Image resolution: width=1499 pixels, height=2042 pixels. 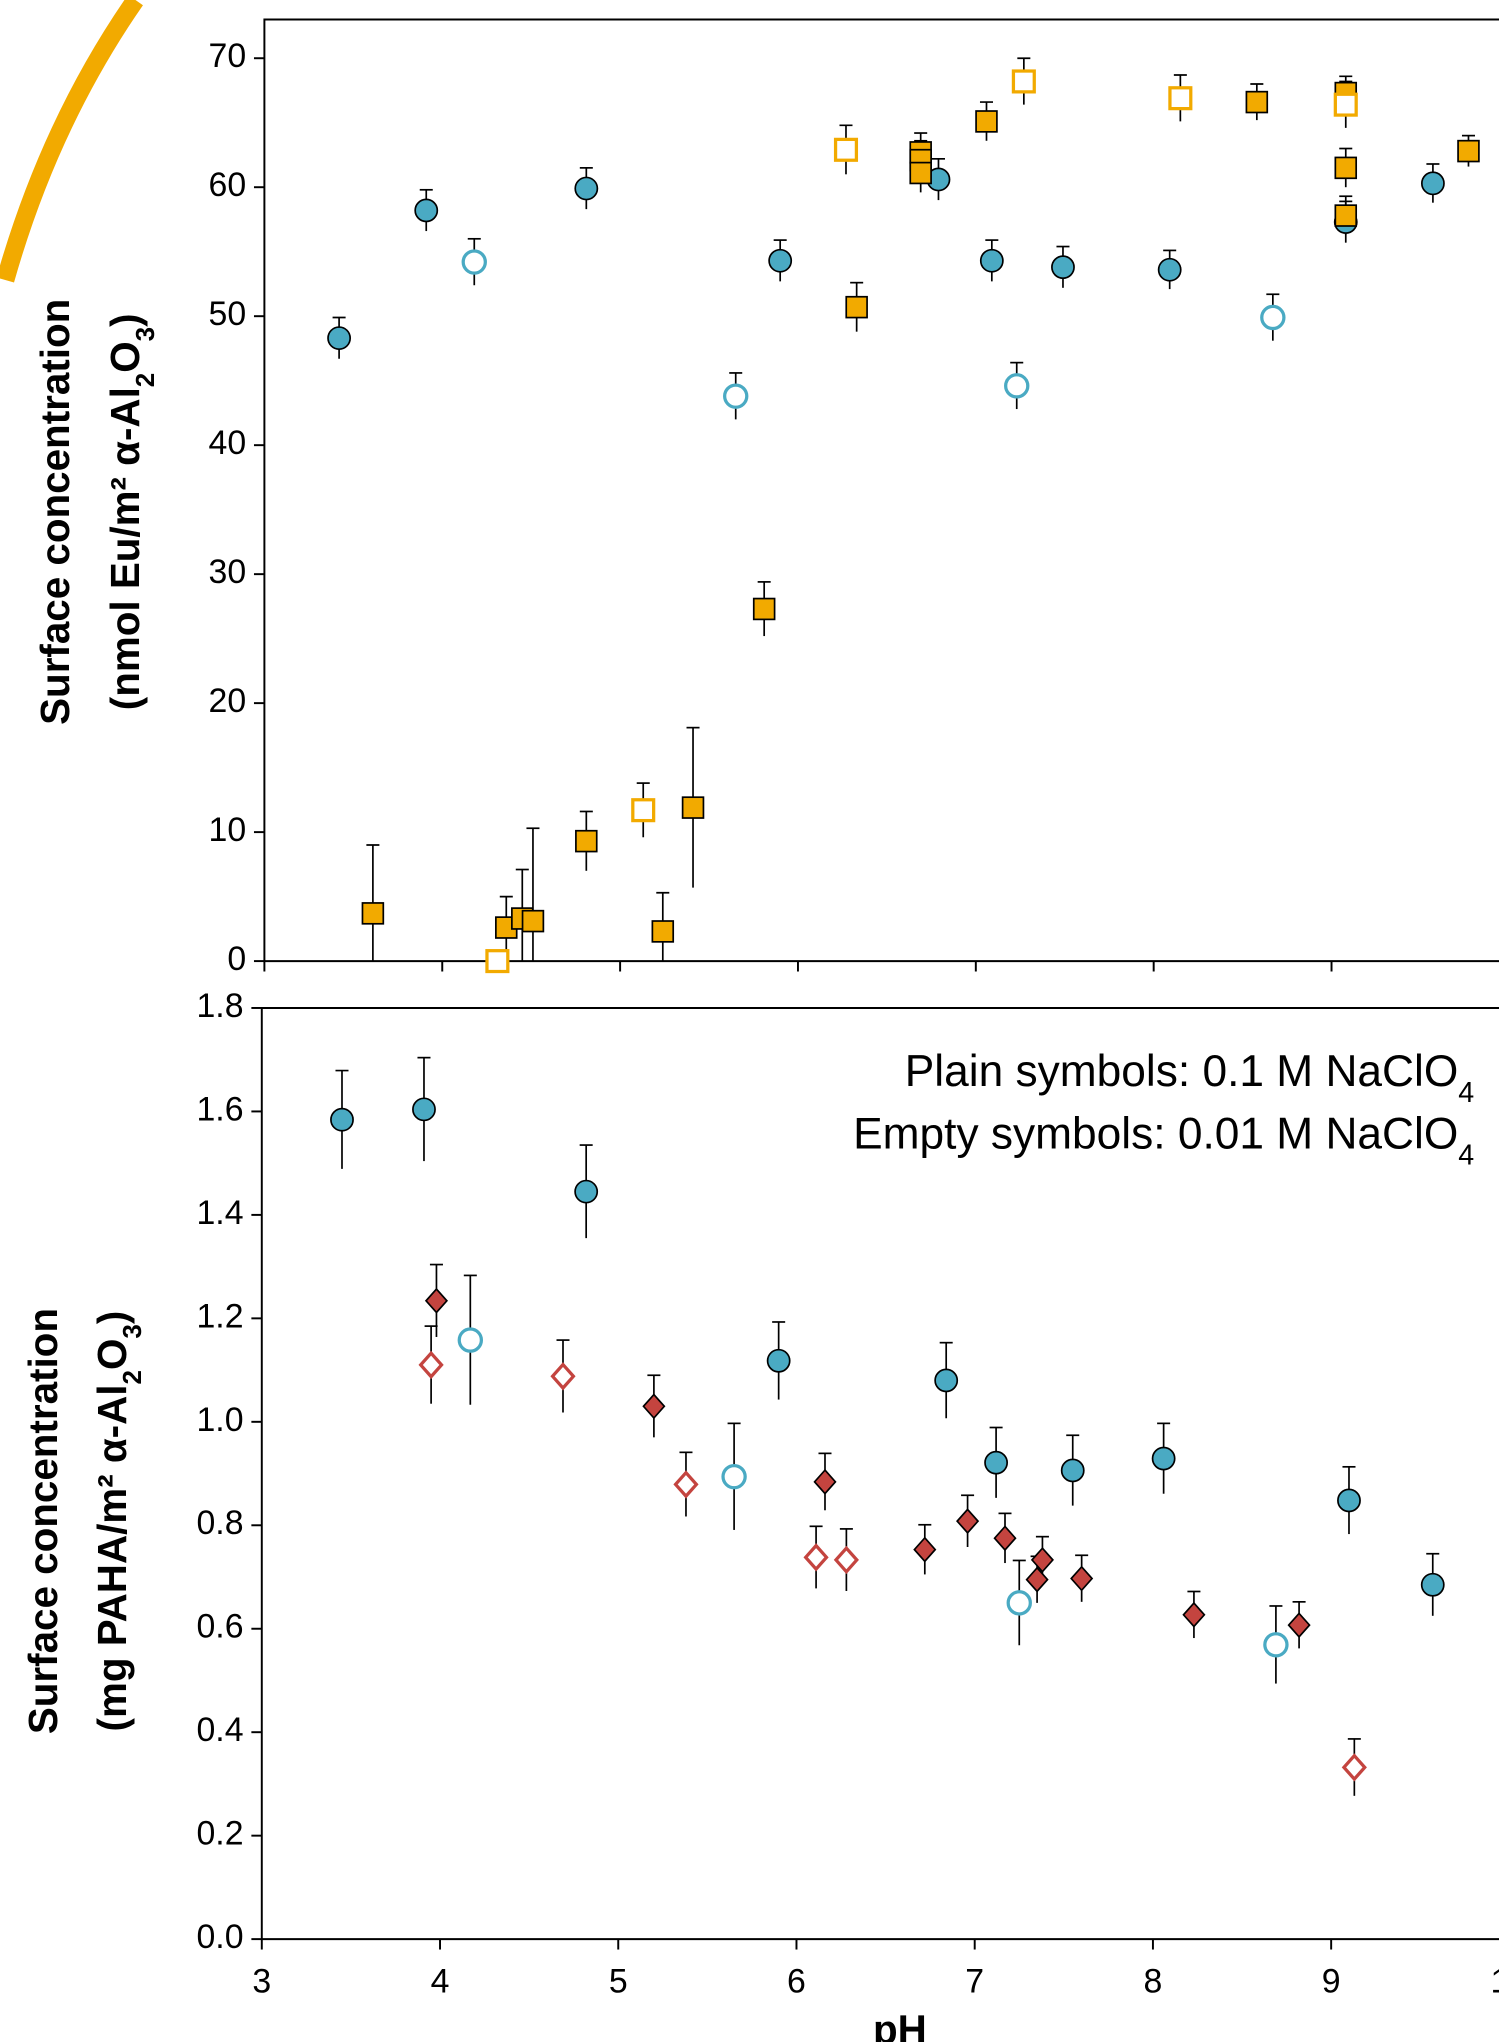 What do you see at coordinates (219, 1213) in the screenshot?
I see `y-tick-label: 1.4` at bounding box center [219, 1213].